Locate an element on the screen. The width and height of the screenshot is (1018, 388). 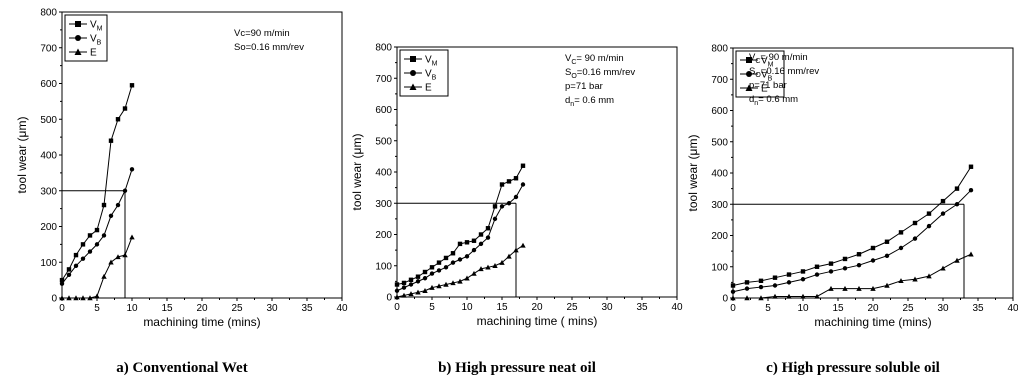
legend-entry-label: E is located at coordinates (93, 53).